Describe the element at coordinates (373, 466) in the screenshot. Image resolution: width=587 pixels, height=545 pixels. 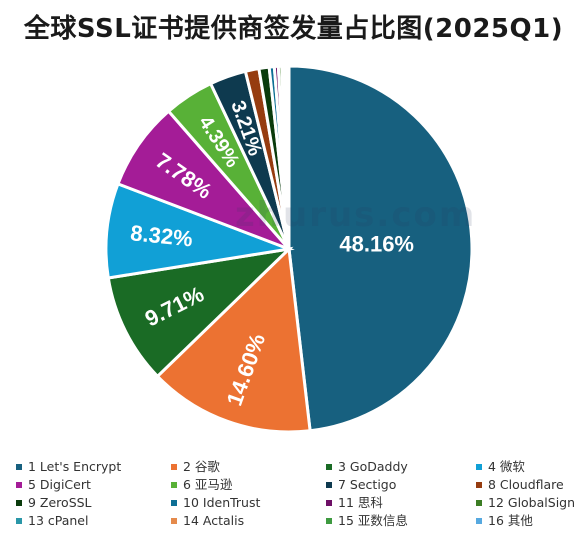
I see `legend-label: 3 GoDaddy` at that location.